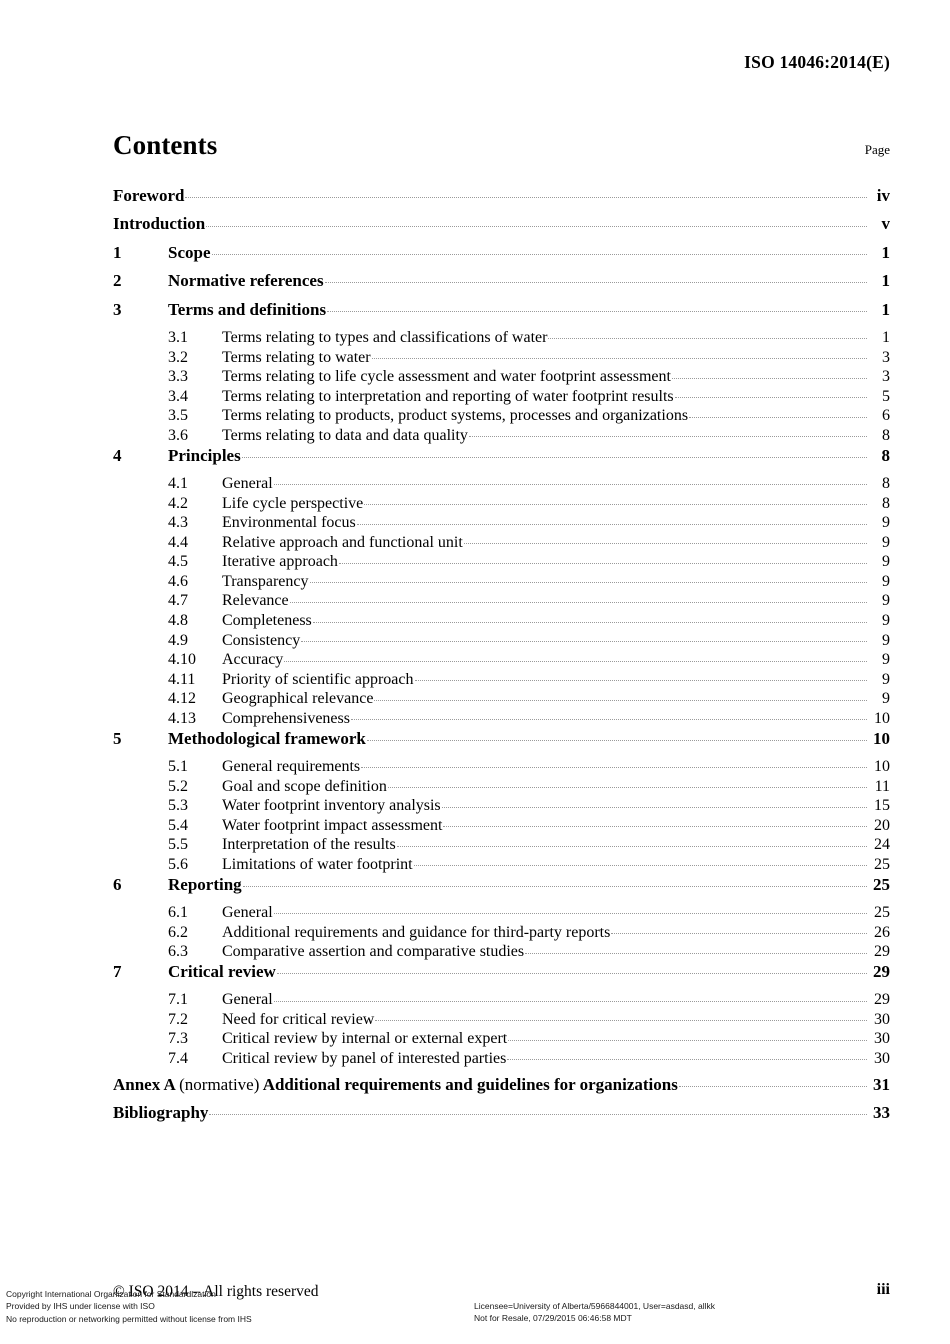 The width and height of the screenshot is (950, 1344). I want to click on toc-entry: 6.1 General 25, so click(501, 911).